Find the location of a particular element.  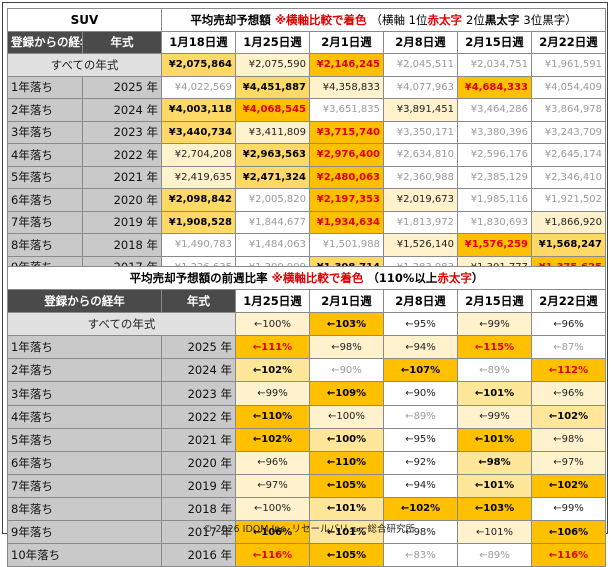

price-cell: ¥4,054,409 is located at coordinates (568, 87).